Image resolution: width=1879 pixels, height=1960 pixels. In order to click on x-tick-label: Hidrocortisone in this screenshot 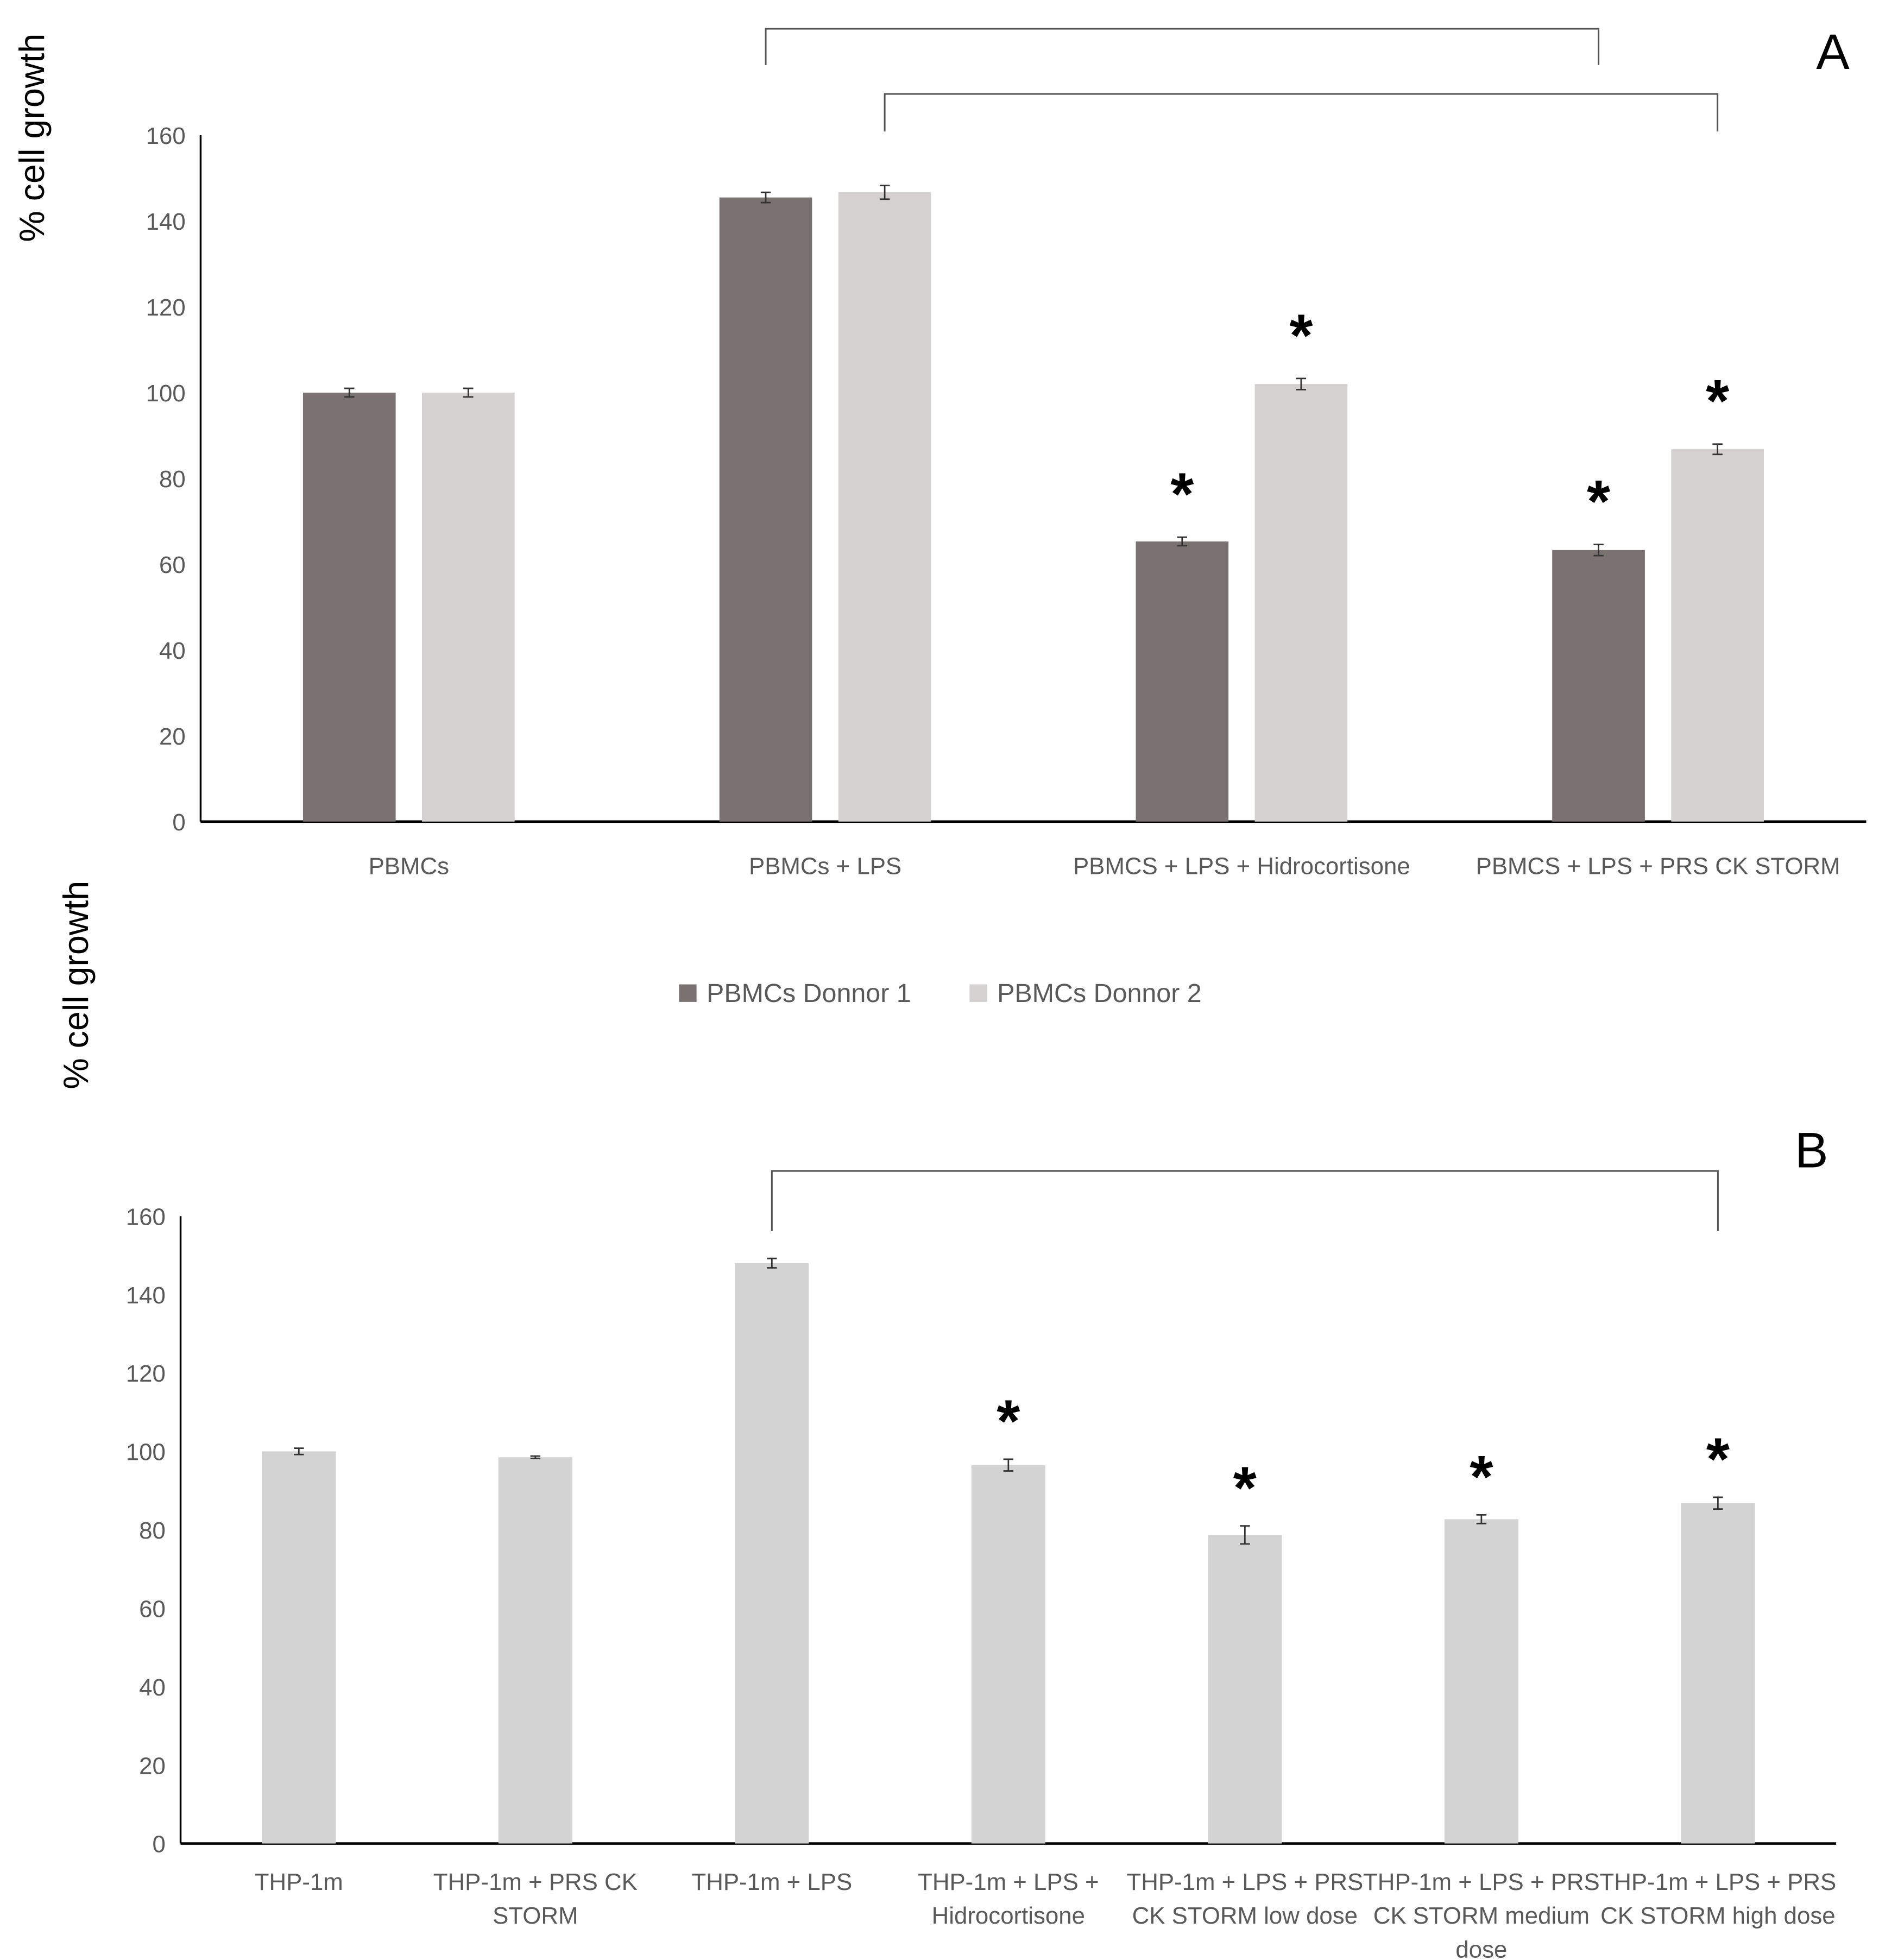, I will do `click(1008, 1915)`.